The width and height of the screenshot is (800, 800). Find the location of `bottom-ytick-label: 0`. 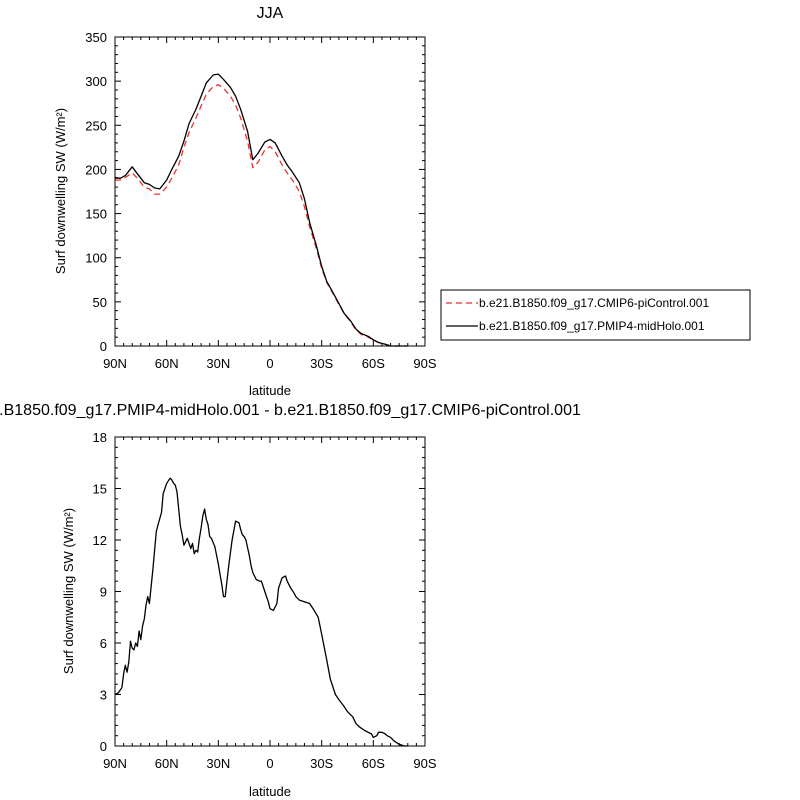

bottom-ytick-label: 0 is located at coordinates (103, 746).